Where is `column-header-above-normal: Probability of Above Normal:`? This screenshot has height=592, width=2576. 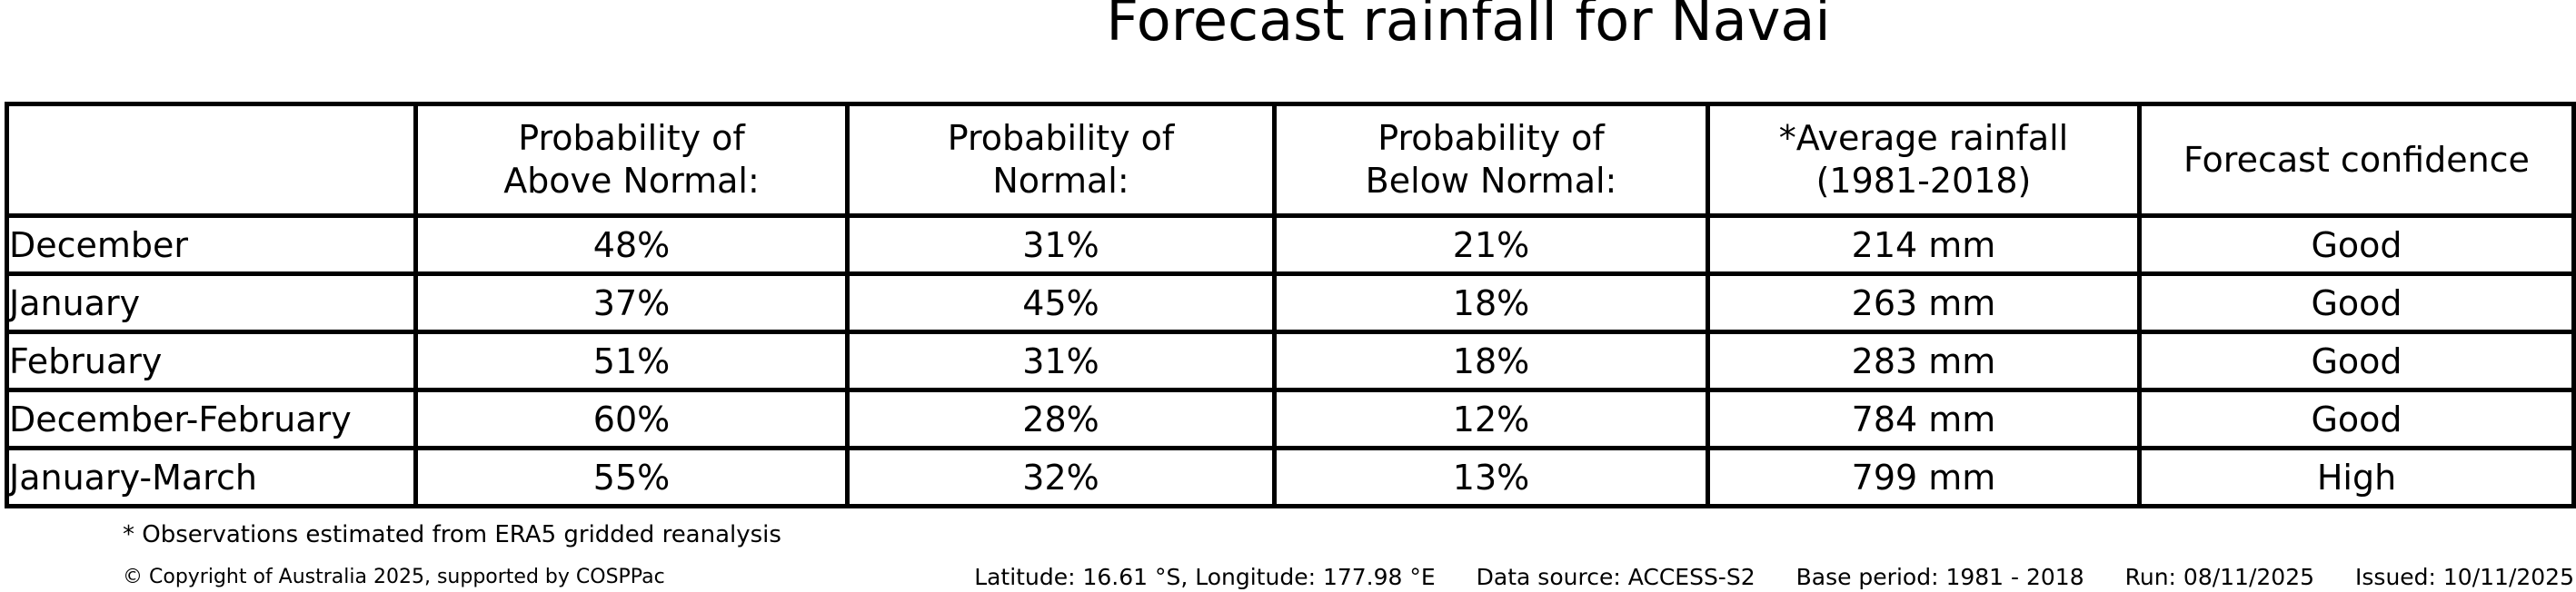
column-header-above-normal: Probability of Above Normal: is located at coordinates (631, 160).